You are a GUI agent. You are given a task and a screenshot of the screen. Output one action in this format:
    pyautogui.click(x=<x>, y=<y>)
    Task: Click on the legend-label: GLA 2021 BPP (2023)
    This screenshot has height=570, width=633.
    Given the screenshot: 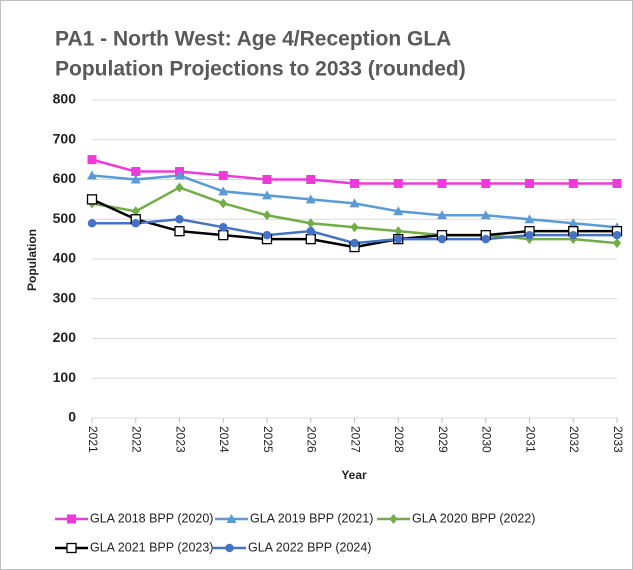 What is the action you would take?
    pyautogui.click(x=151, y=547)
    